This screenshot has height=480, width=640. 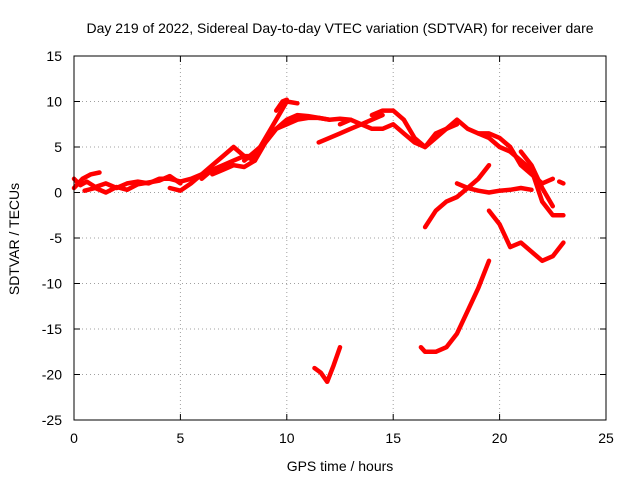 What do you see at coordinates (52, 420) in the screenshot?
I see `y-tick-label-0: -25` at bounding box center [52, 420].